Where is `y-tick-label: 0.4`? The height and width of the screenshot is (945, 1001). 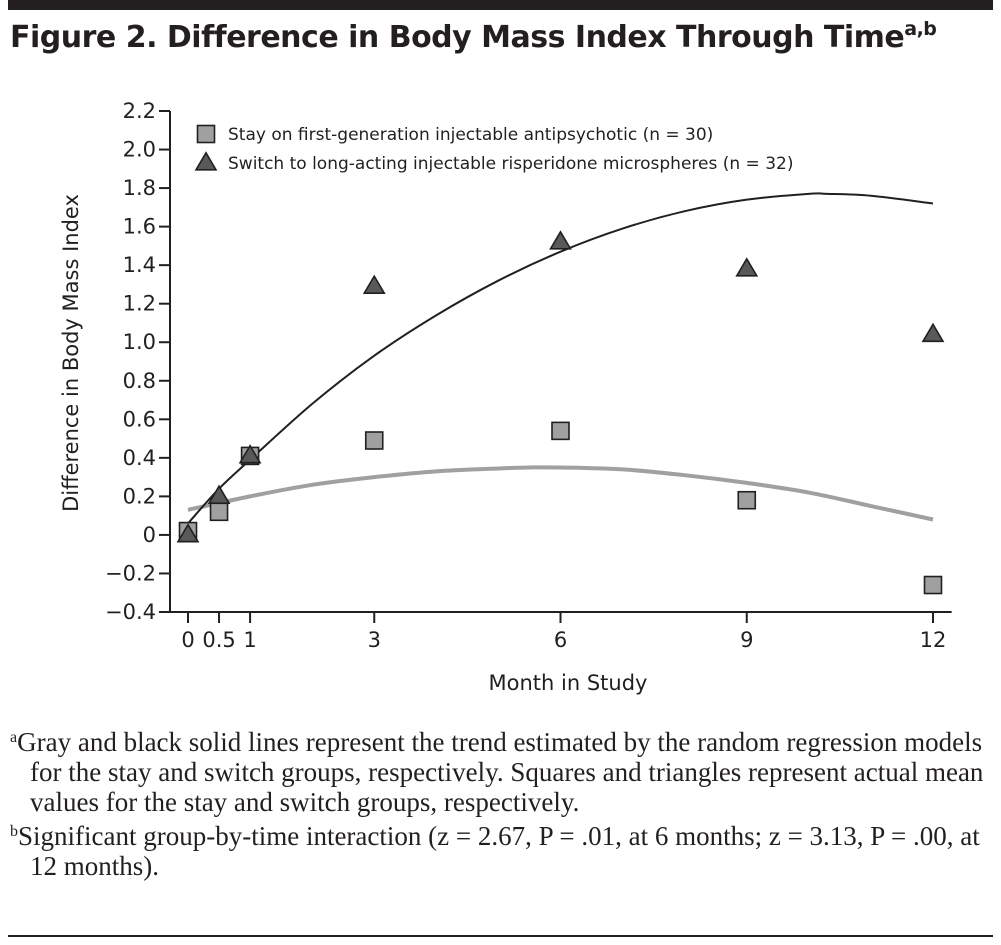 y-tick-label: 0.4 is located at coordinates (139, 458).